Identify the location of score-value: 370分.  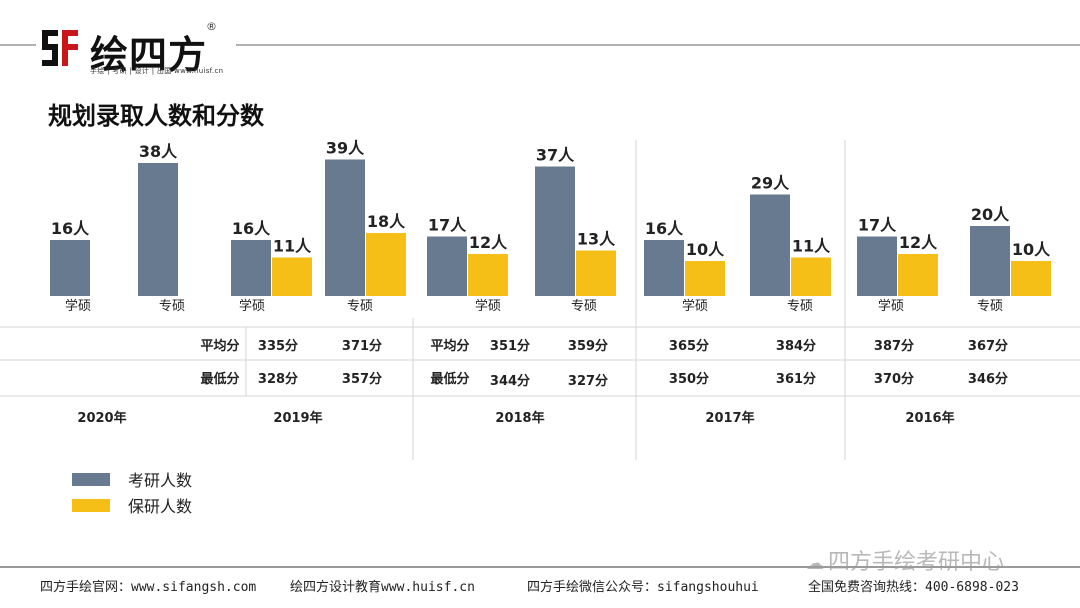
(894, 379).